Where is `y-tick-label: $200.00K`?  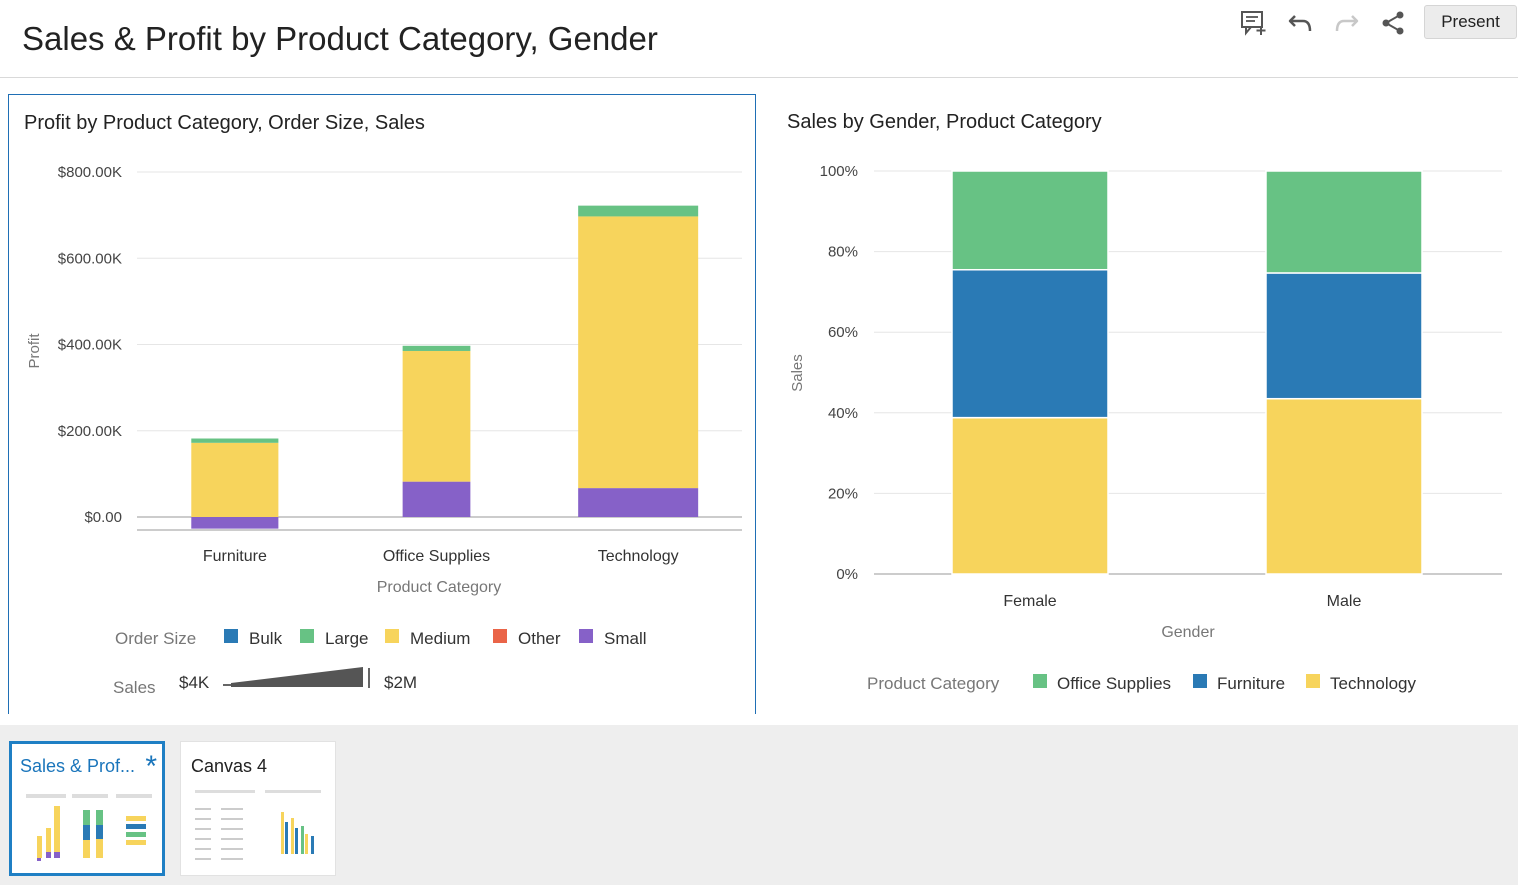
y-tick-label: $200.00K is located at coordinates (90, 431).